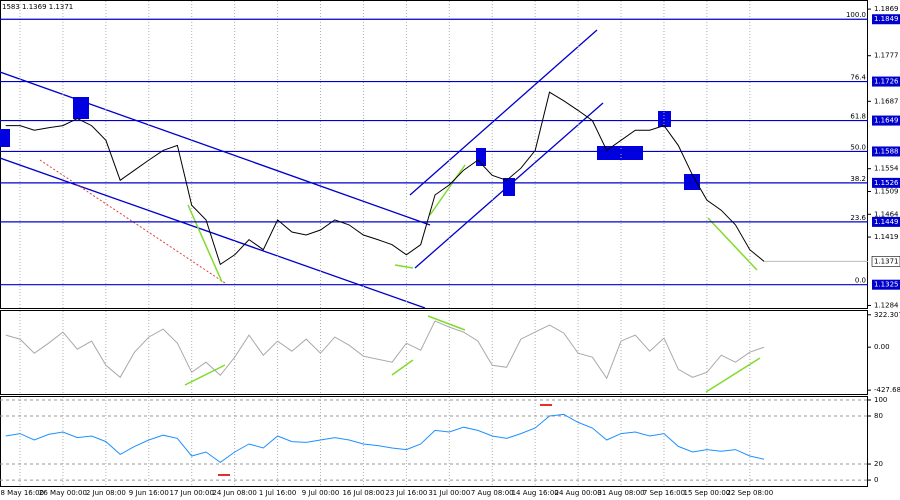 This screenshot has height=500, width=900. What do you see at coordinates (749, 493) in the screenshot?
I see `x-tick-label: 22 Sep 08:00` at bounding box center [749, 493].